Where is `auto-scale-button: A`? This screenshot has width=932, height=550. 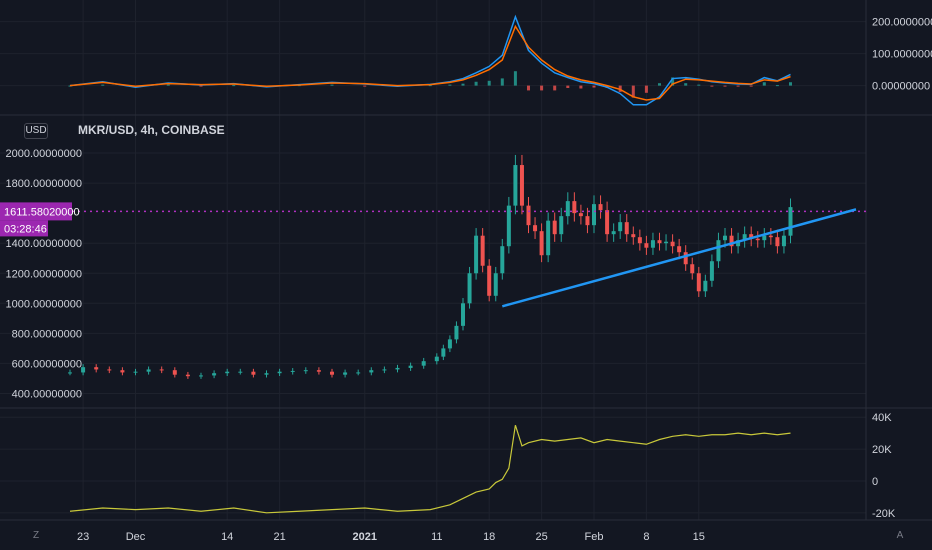 auto-scale-button: A is located at coordinates (900, 535).